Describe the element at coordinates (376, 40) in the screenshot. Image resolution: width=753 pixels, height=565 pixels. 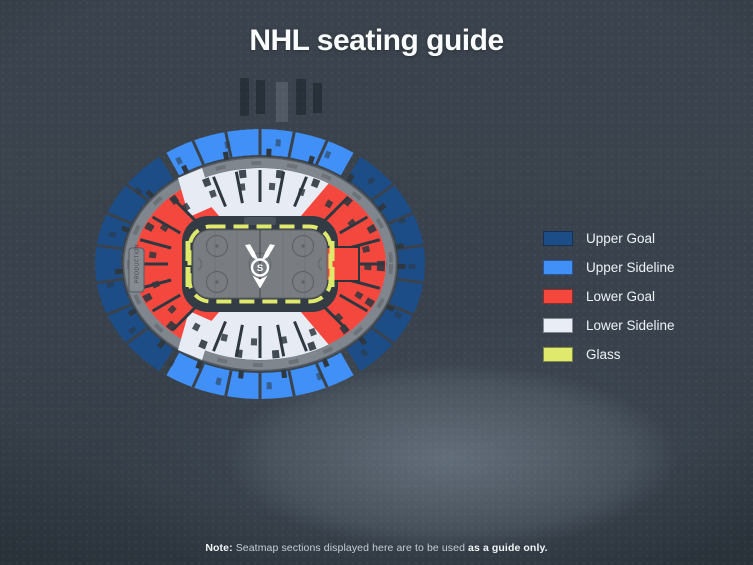
I see `page-title: NHL seating guide` at that location.